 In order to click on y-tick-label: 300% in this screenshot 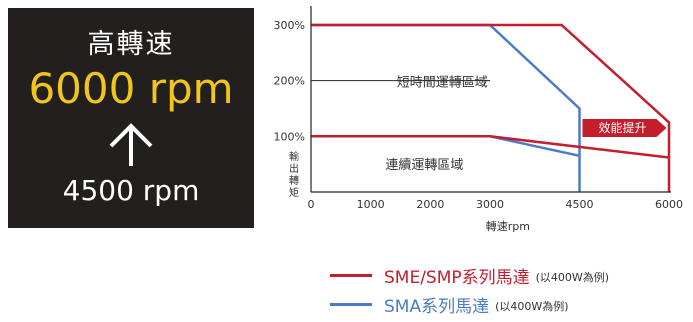, I will do `click(289, 25)`.